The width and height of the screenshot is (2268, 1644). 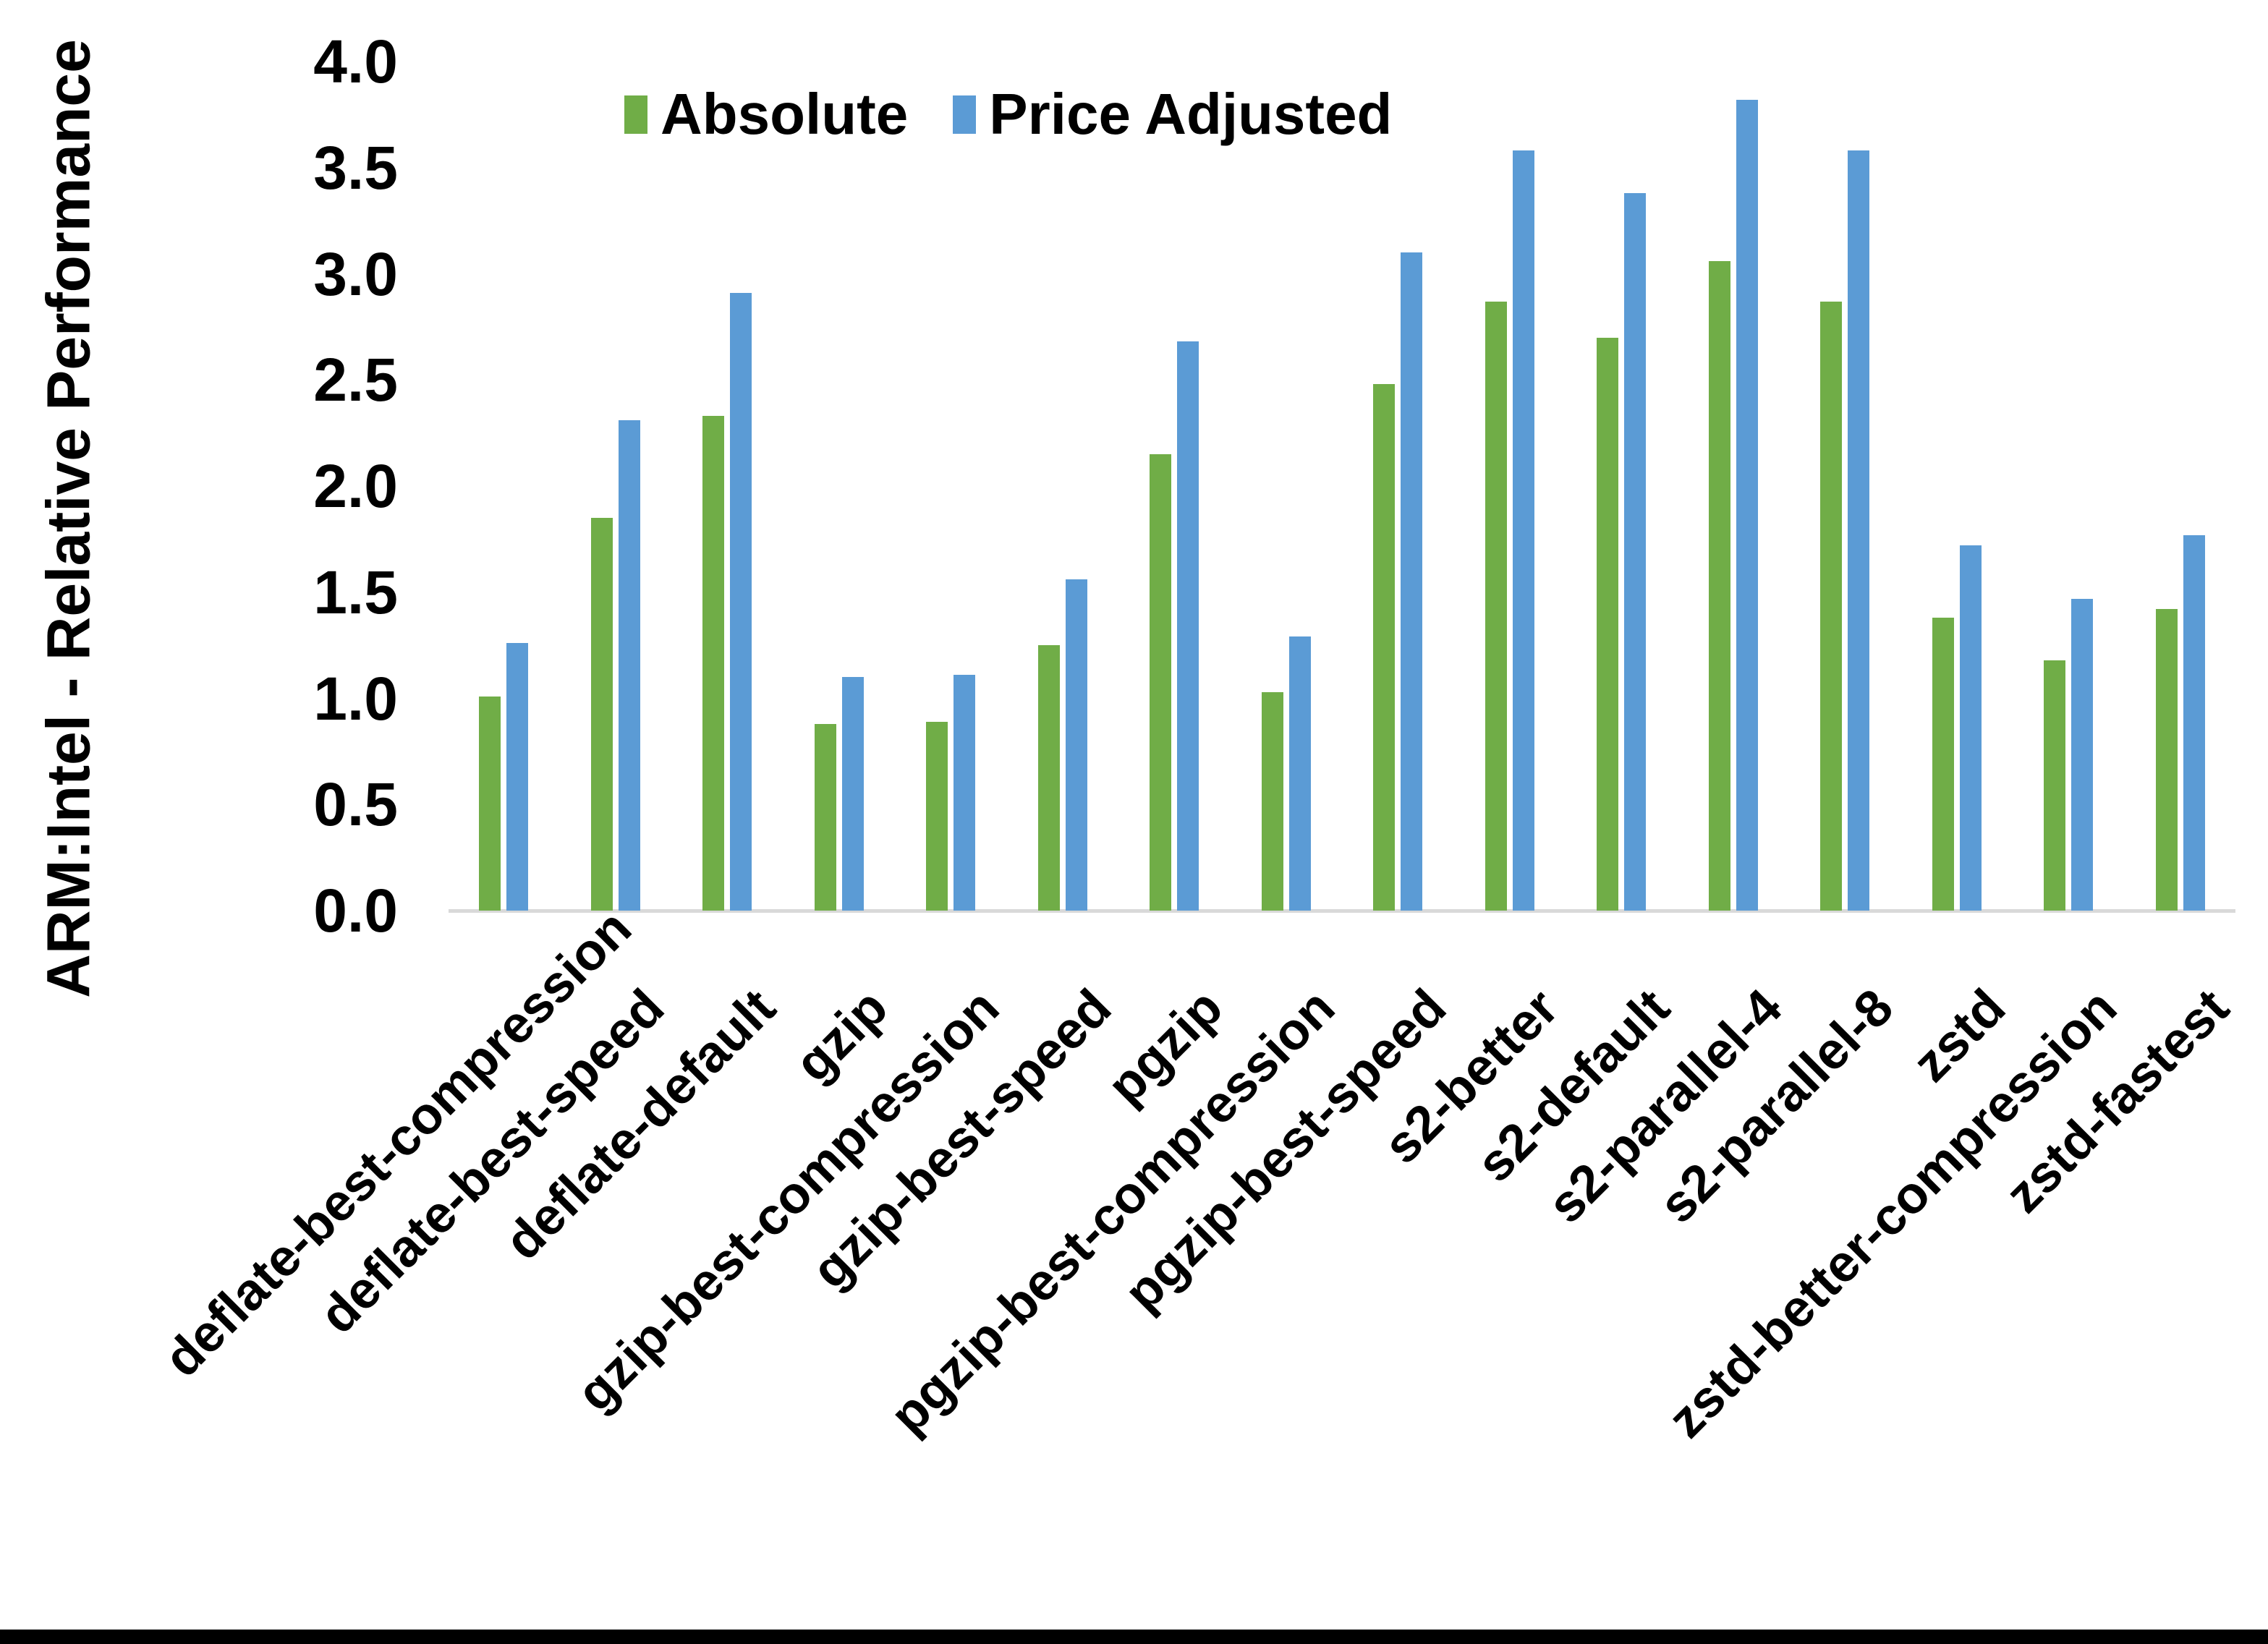 I want to click on bar-absolute-zstd-better-compression, so click(x=2054, y=785).